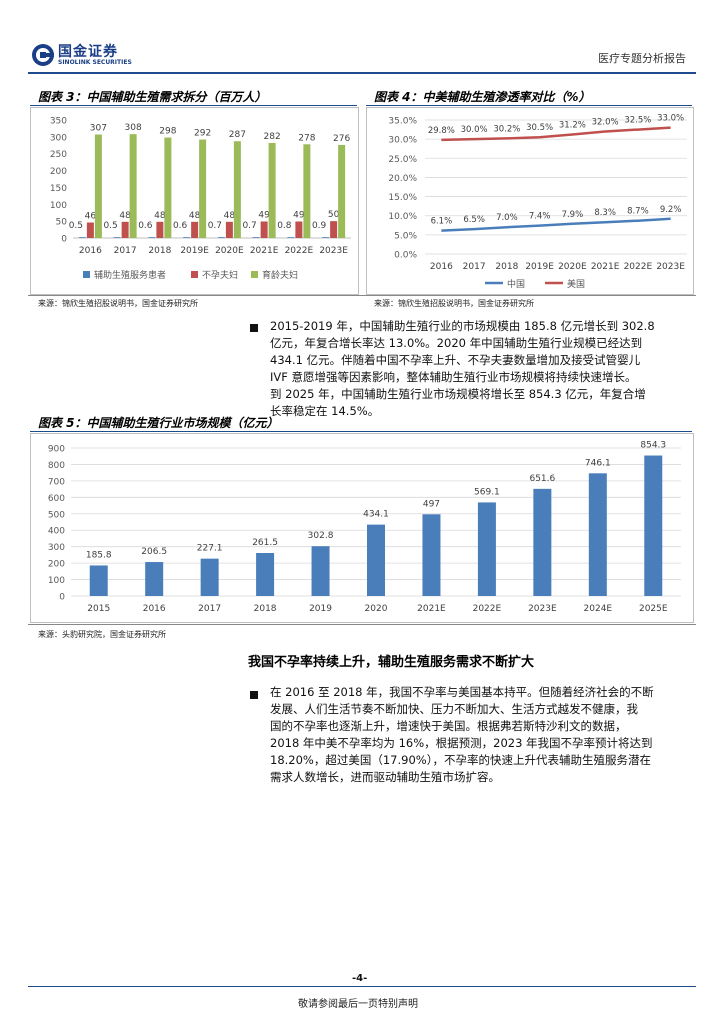  Describe the element at coordinates (254, 695) in the screenshot. I see `paragraph2-bullet` at that location.